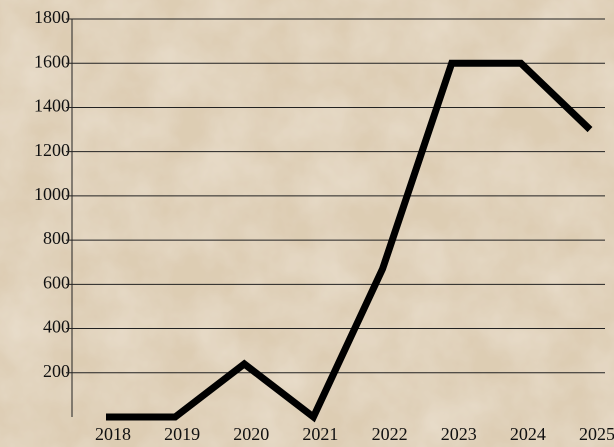 Image resolution: width=614 pixels, height=447 pixels. I want to click on x-tick-label: 2021, so click(320, 434).